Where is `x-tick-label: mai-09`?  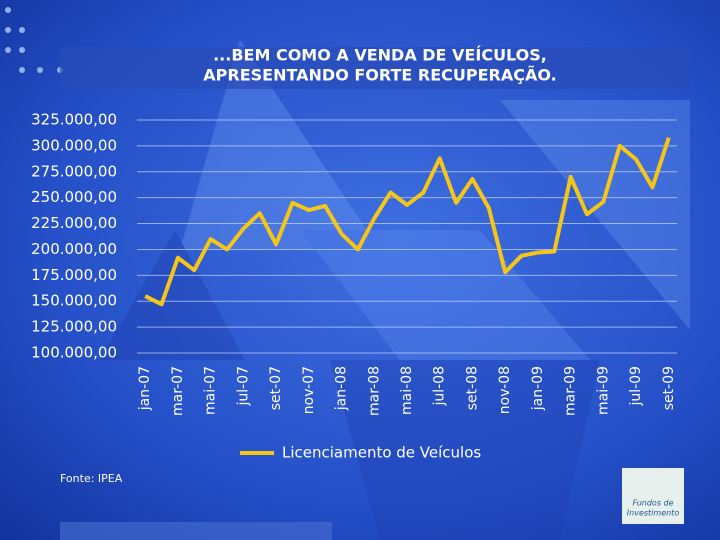 x-tick-label: mai-09 is located at coordinates (603, 390).